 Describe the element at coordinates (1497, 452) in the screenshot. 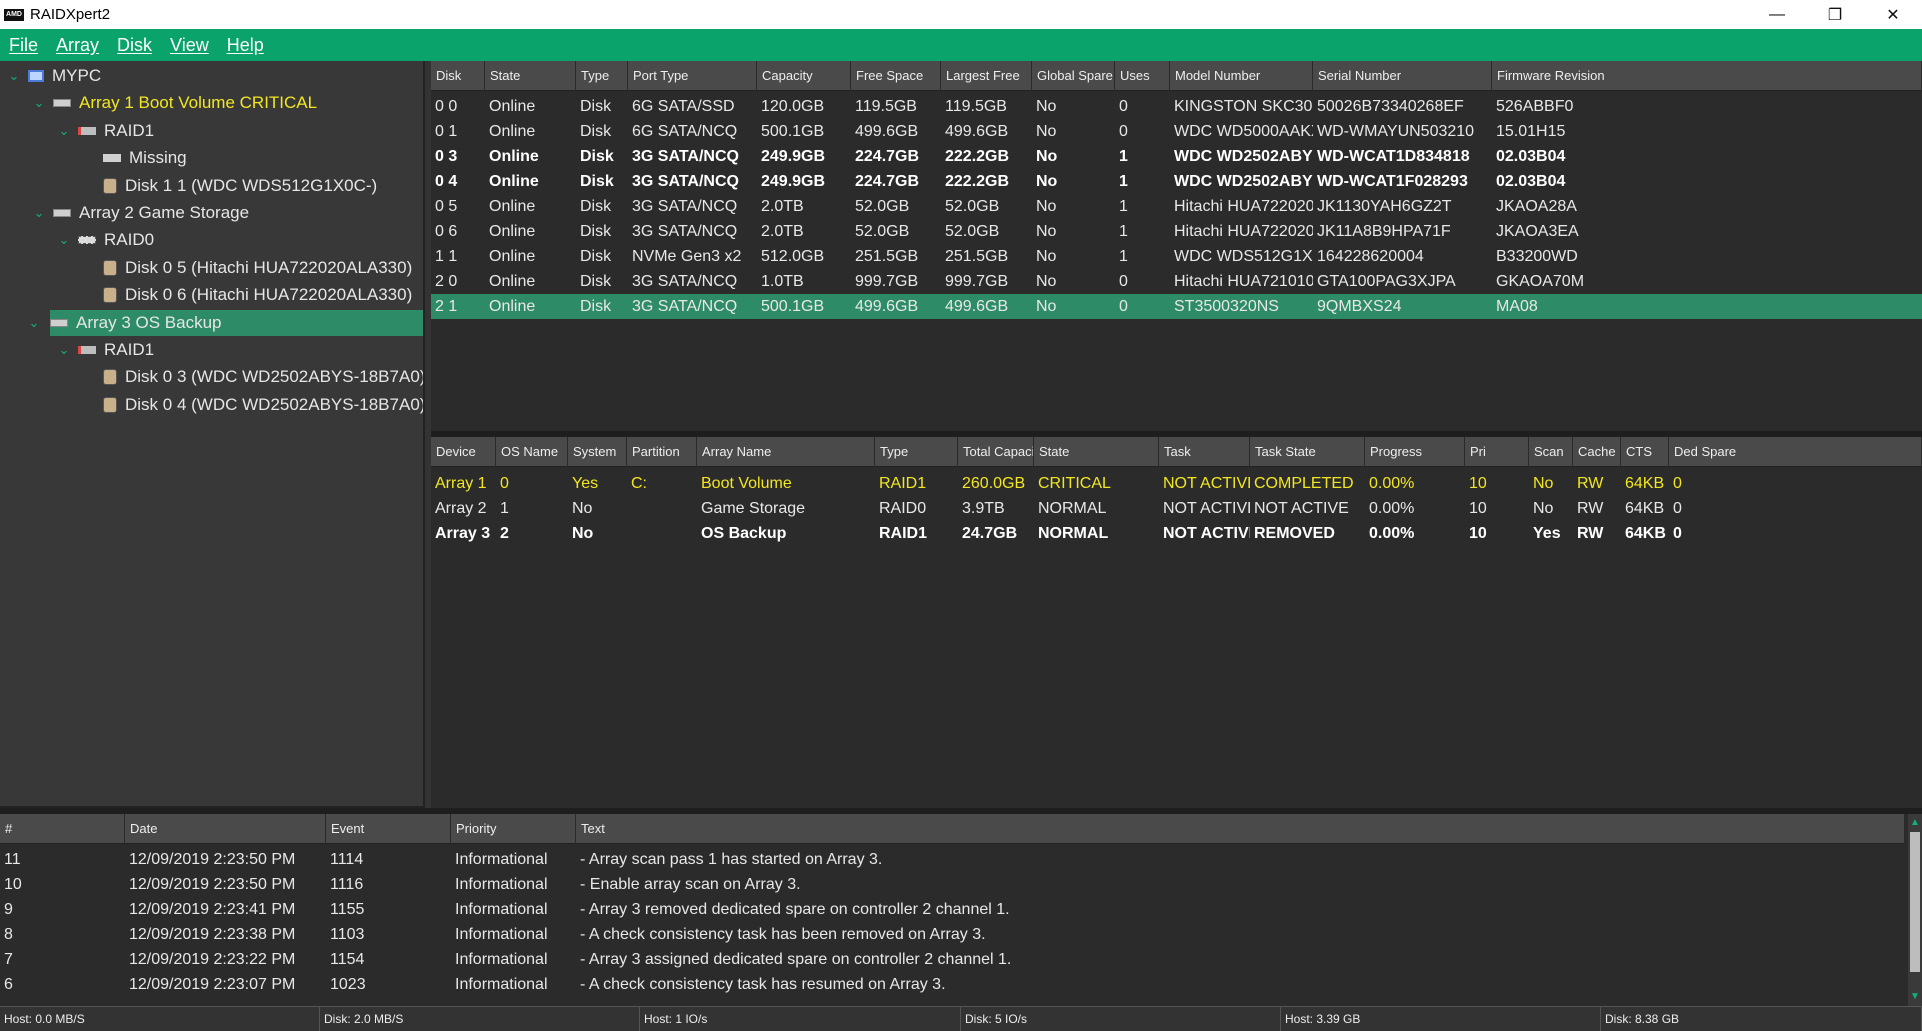

I see `column-header: Pri` at that location.